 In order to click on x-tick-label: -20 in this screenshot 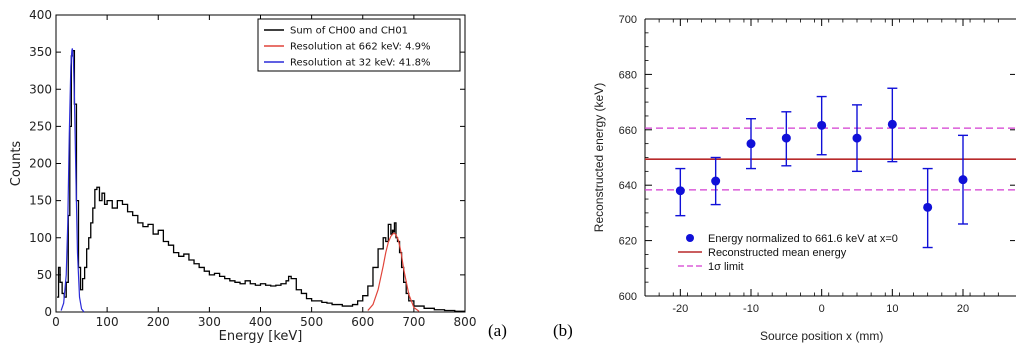, I will do `click(680, 309)`.